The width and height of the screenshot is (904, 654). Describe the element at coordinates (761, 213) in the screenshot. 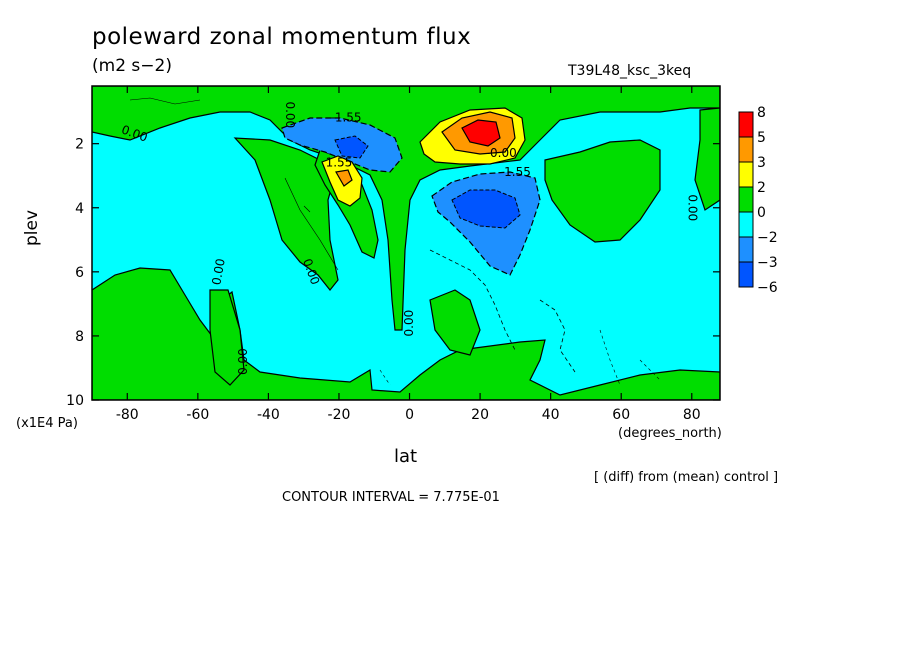

I see `colorbar-label: 0` at that location.